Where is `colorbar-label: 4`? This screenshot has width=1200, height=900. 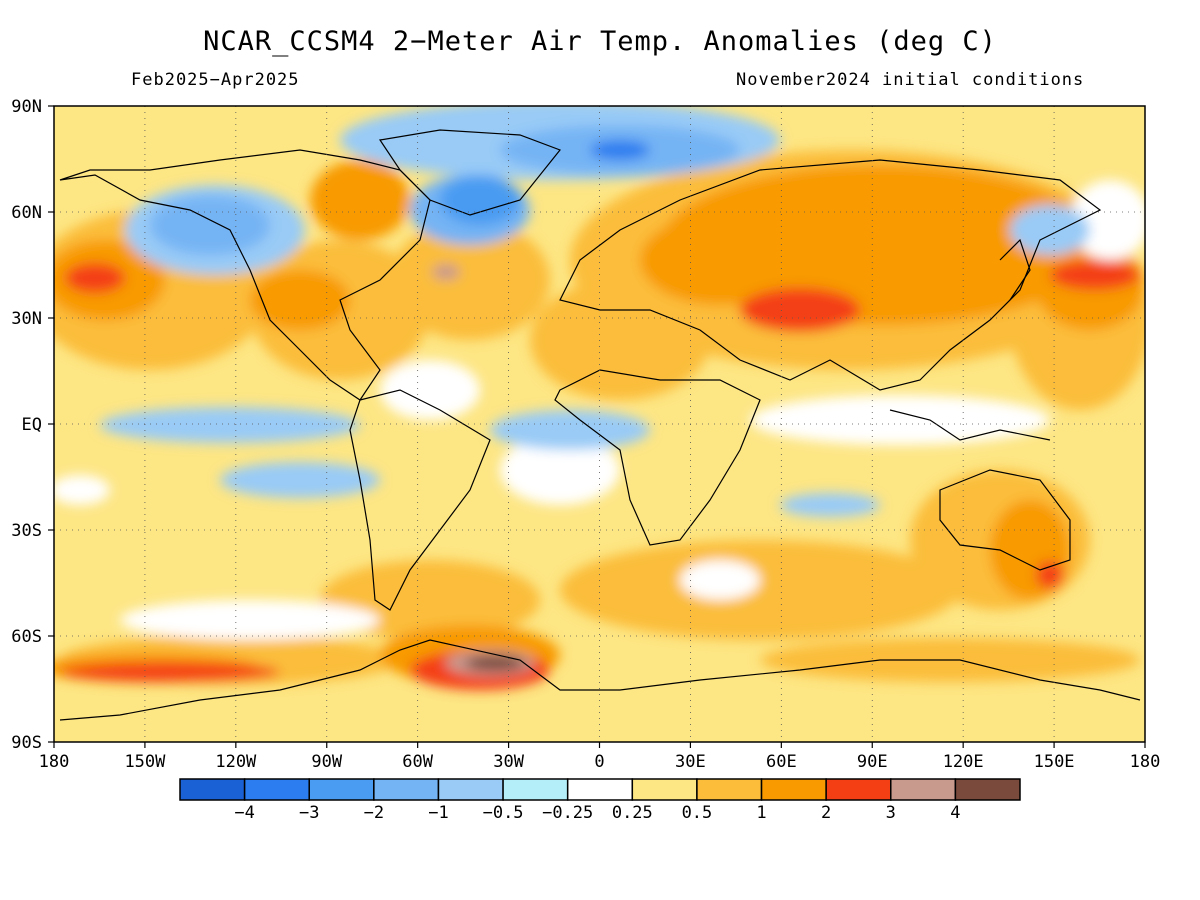
colorbar-label: 4 is located at coordinates (955, 813).